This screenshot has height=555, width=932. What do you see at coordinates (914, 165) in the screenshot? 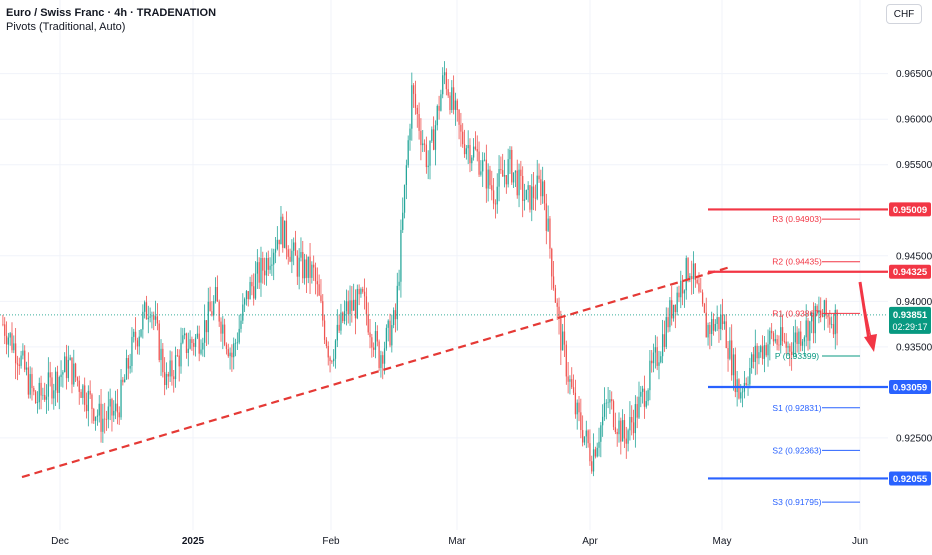
I see `y-tick-label: 0.95500` at bounding box center [914, 165].